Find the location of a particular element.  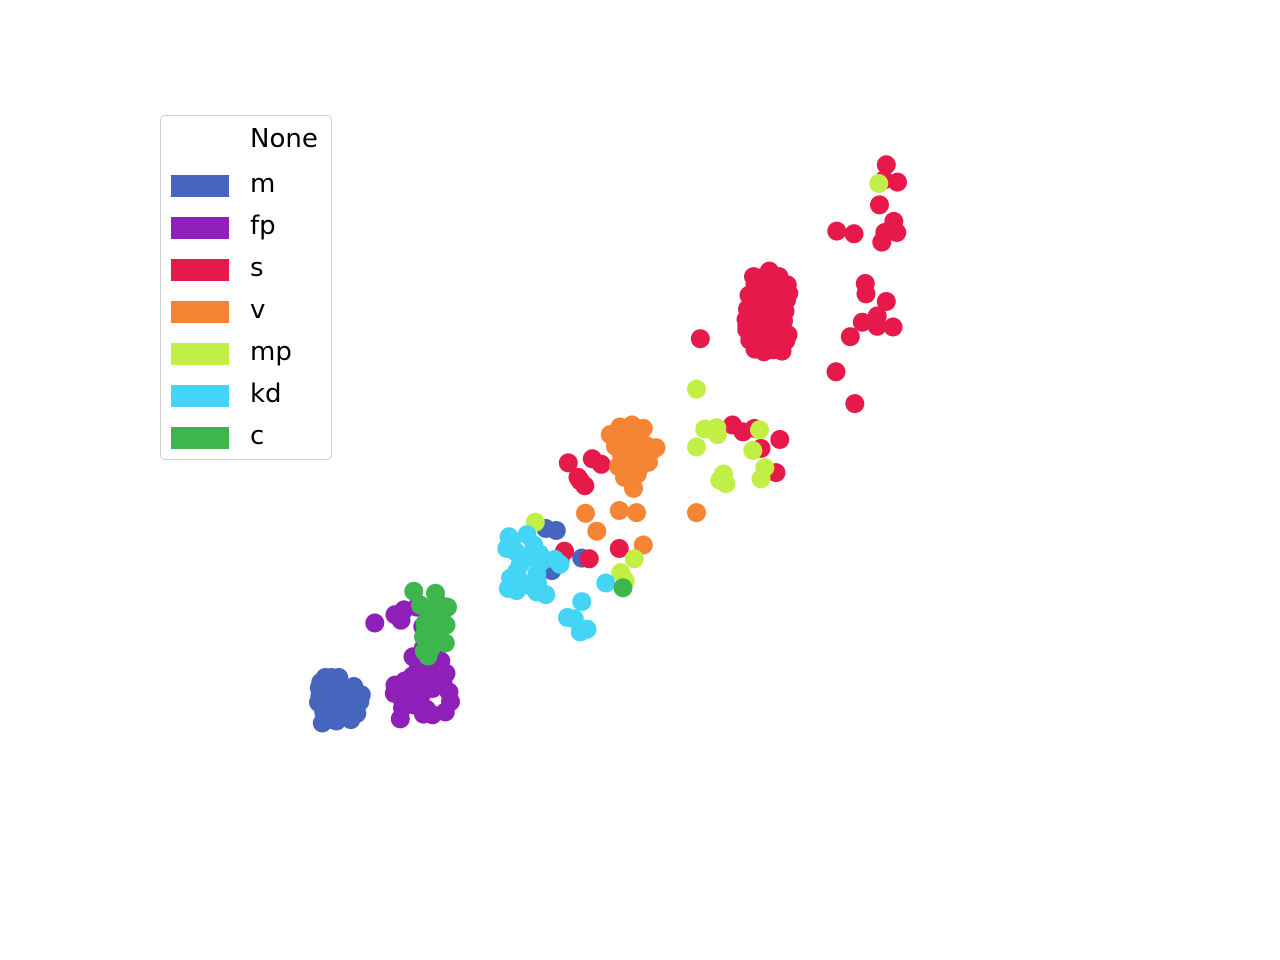

legend-title: None is located at coordinates (284, 139).